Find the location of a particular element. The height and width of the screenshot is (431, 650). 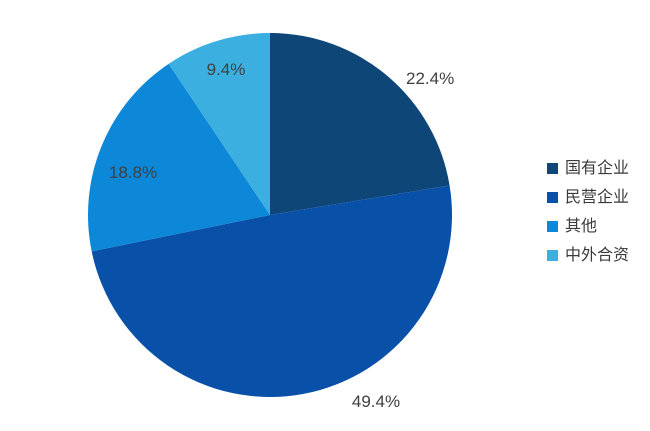

pie-label-1: 49.4% is located at coordinates (376, 401).